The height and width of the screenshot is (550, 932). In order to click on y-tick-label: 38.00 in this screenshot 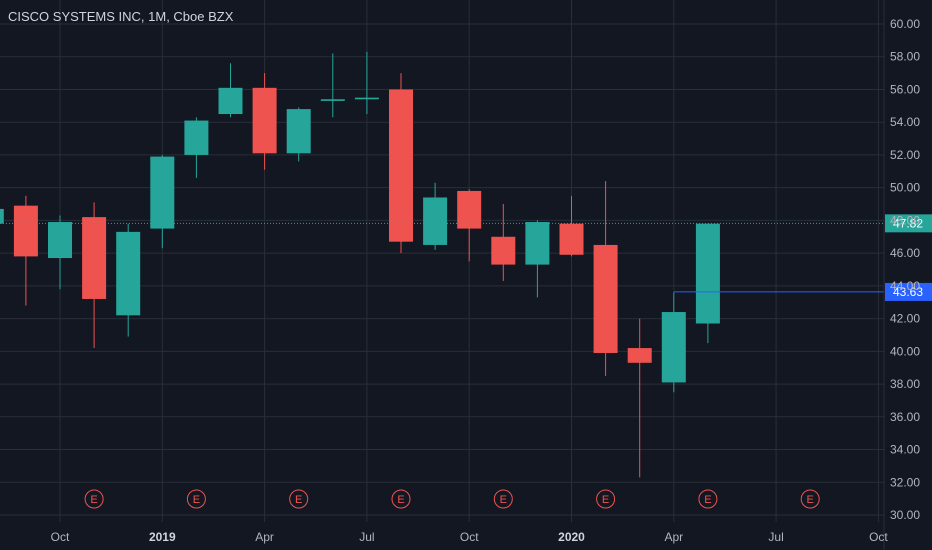, I will do `click(905, 384)`.